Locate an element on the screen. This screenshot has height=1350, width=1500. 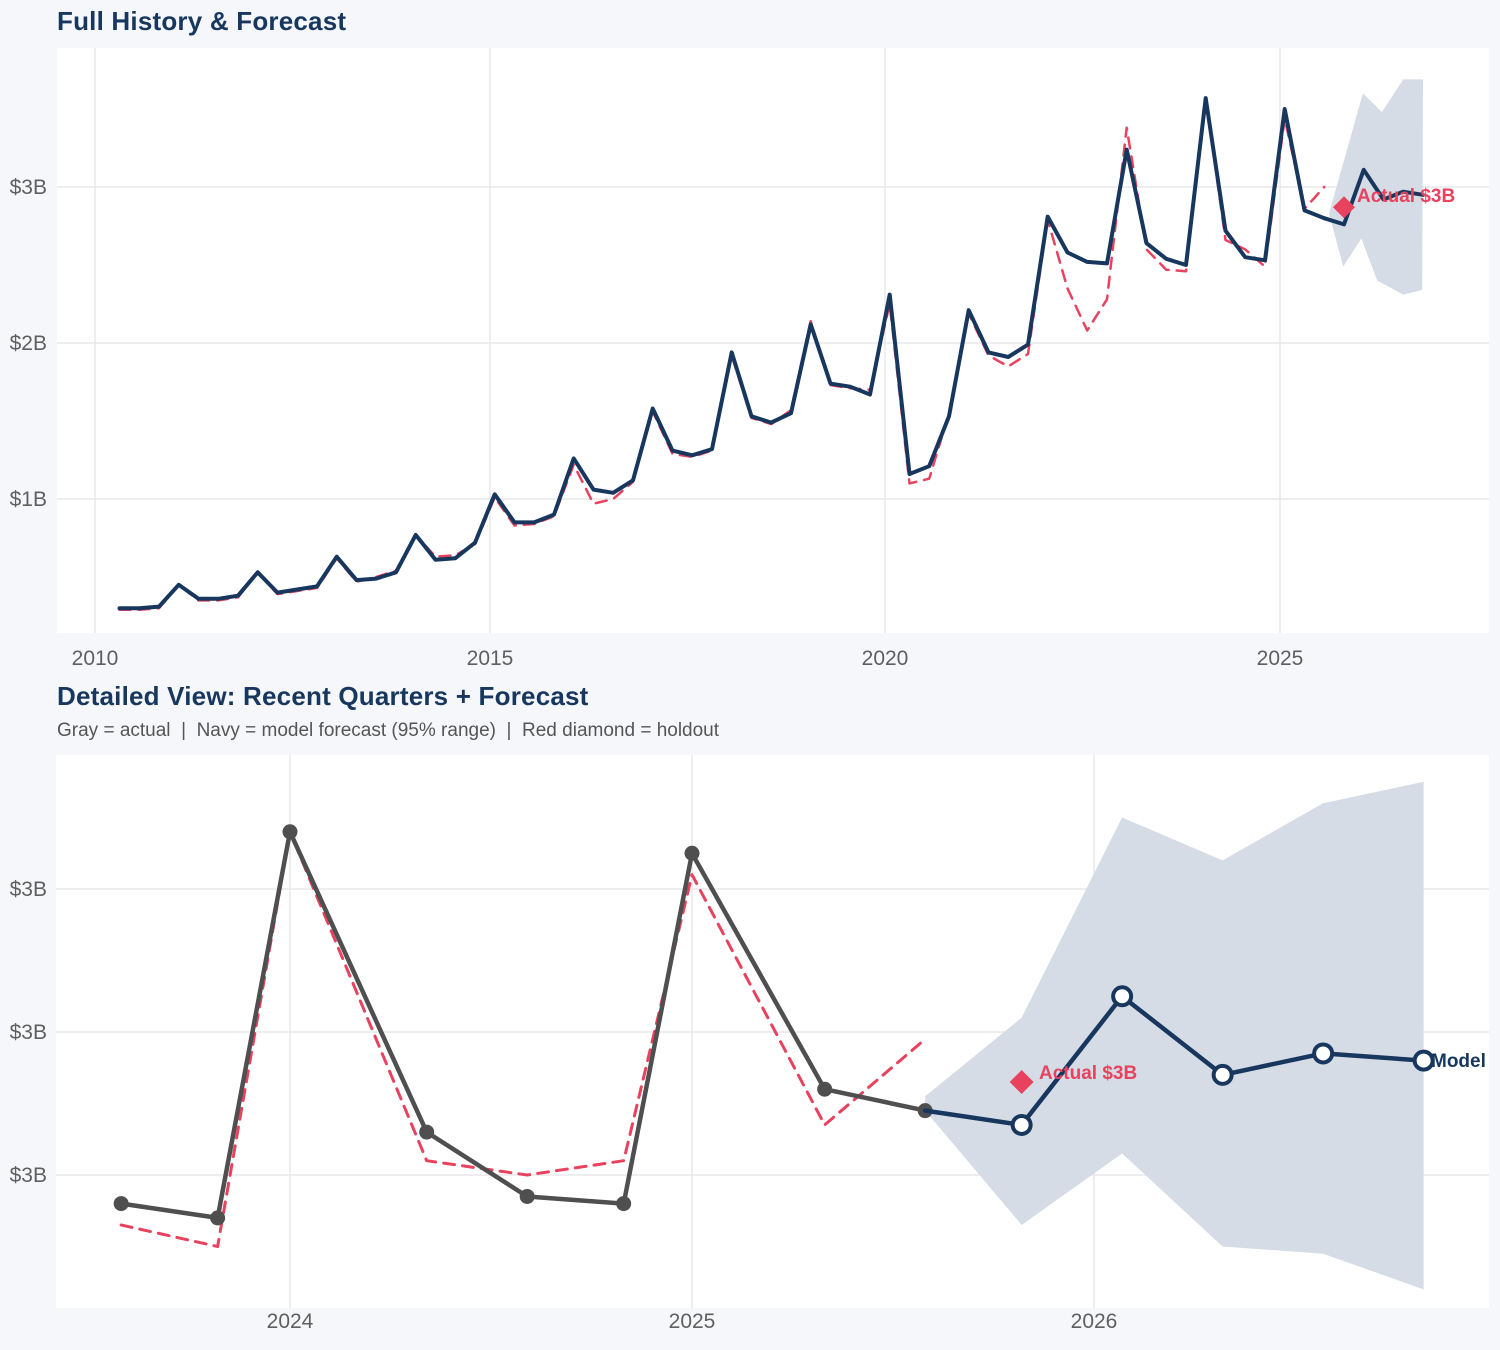
detailed-view-y-tick-label-1: $3B is located at coordinates (28, 1032).